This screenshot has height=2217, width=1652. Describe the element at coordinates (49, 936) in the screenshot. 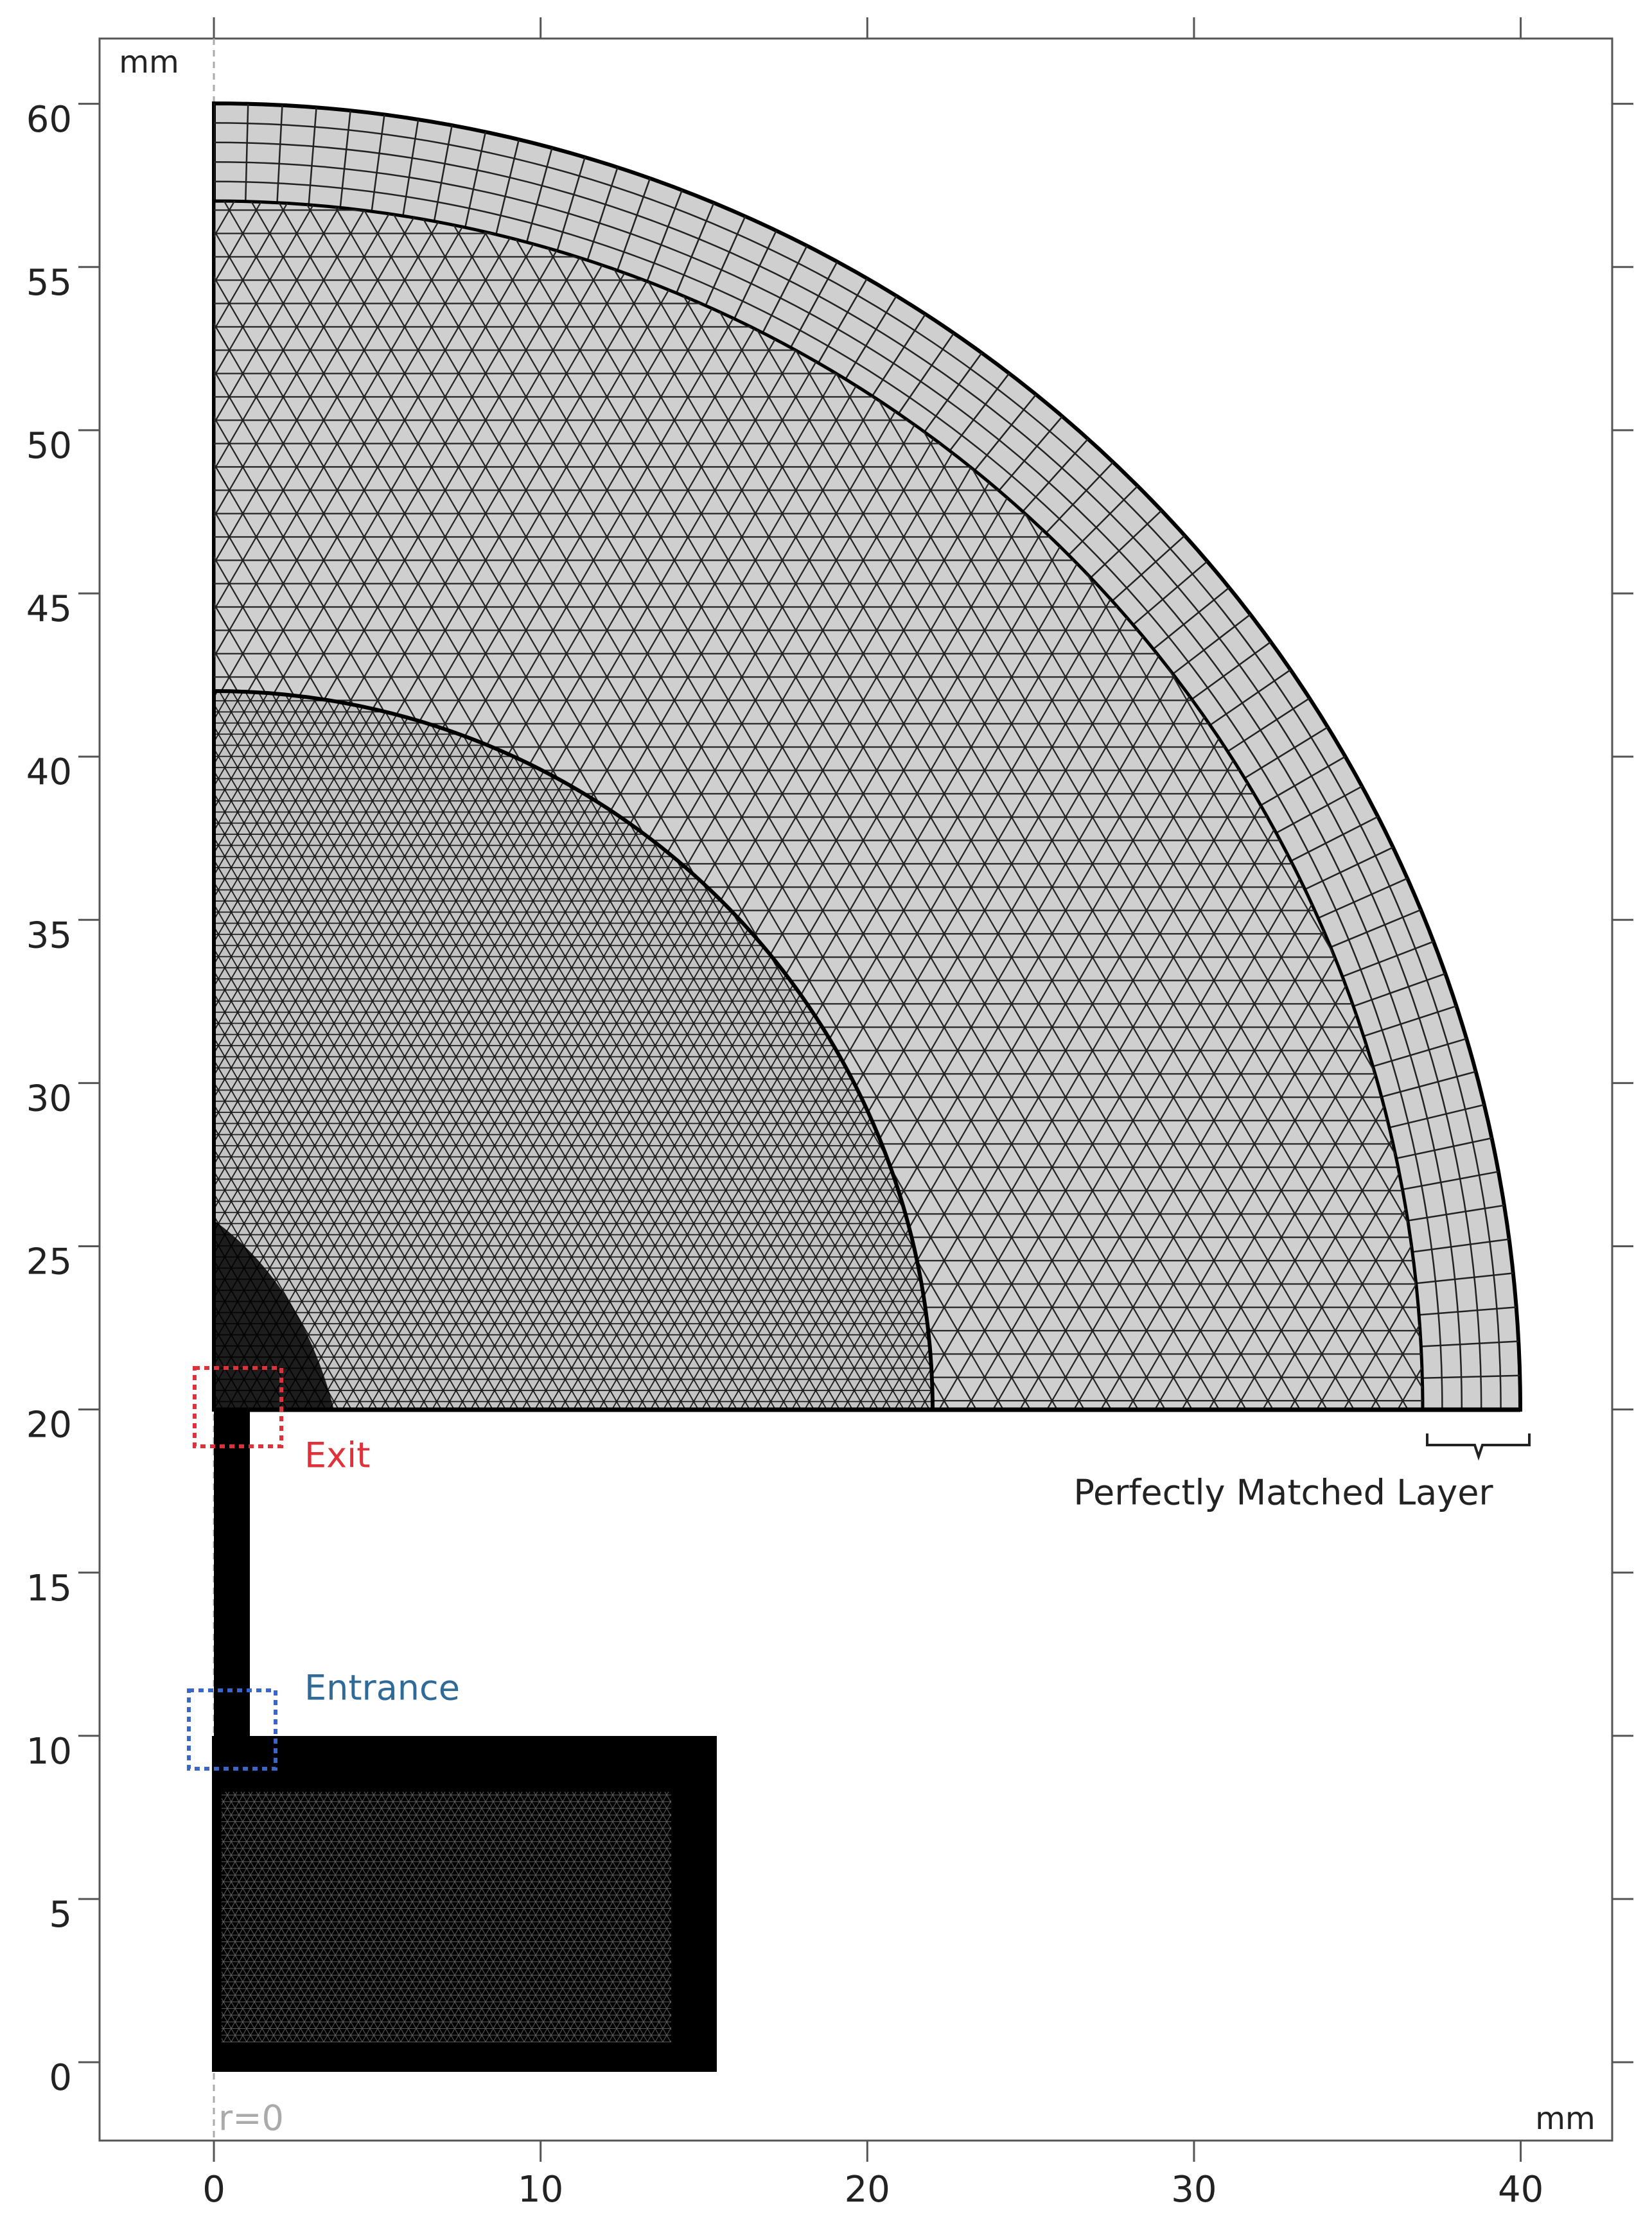

I see `y-tick-label: 35` at that location.